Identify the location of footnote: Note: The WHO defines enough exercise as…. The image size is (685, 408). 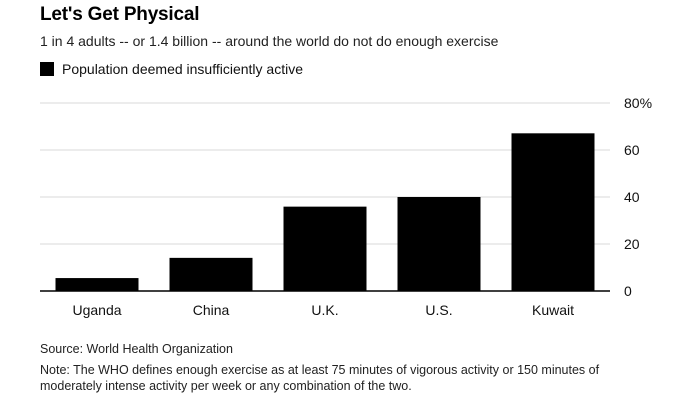
(320, 378).